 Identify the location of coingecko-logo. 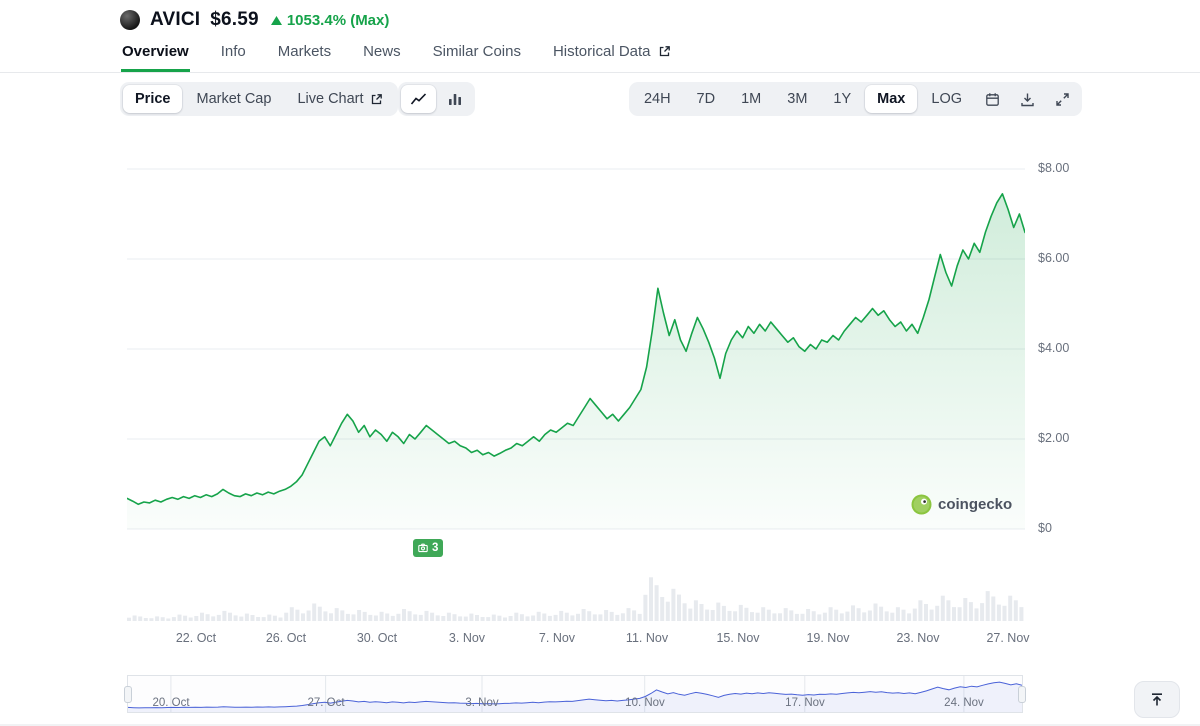
(921, 504).